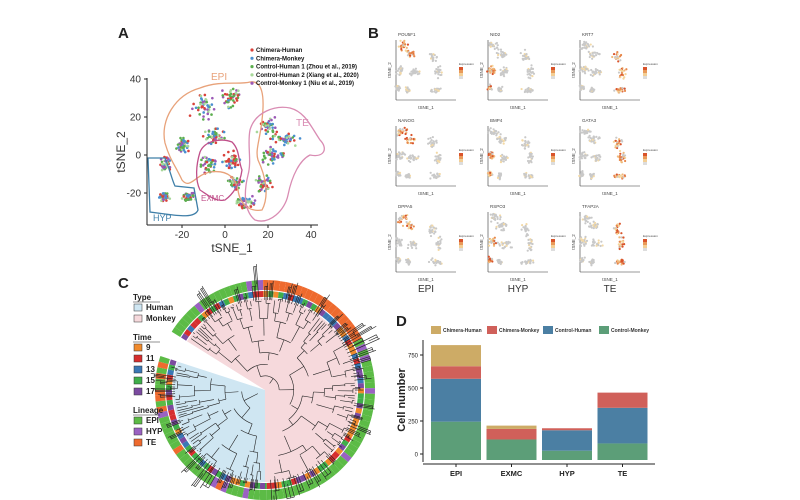 The width and height of the screenshot is (800, 500). Describe the element at coordinates (389, 242) in the screenshot. I see `y-axis-label: tSNE_2` at that location.